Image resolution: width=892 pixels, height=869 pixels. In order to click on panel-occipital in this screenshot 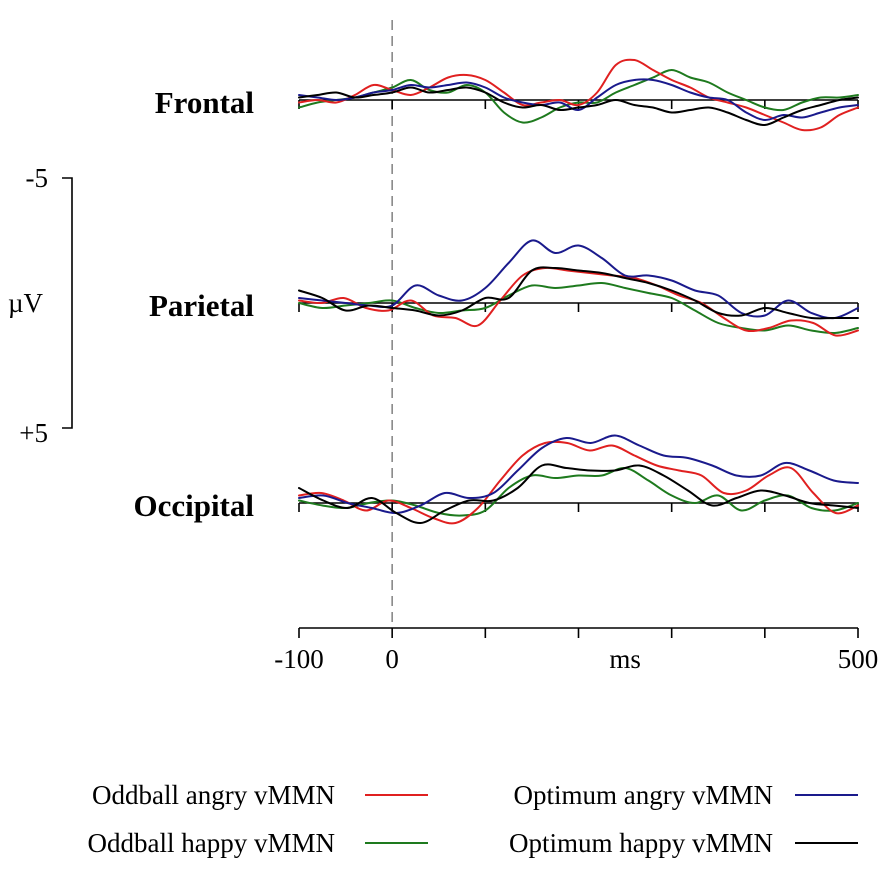, I will do `click(578, 479)`.